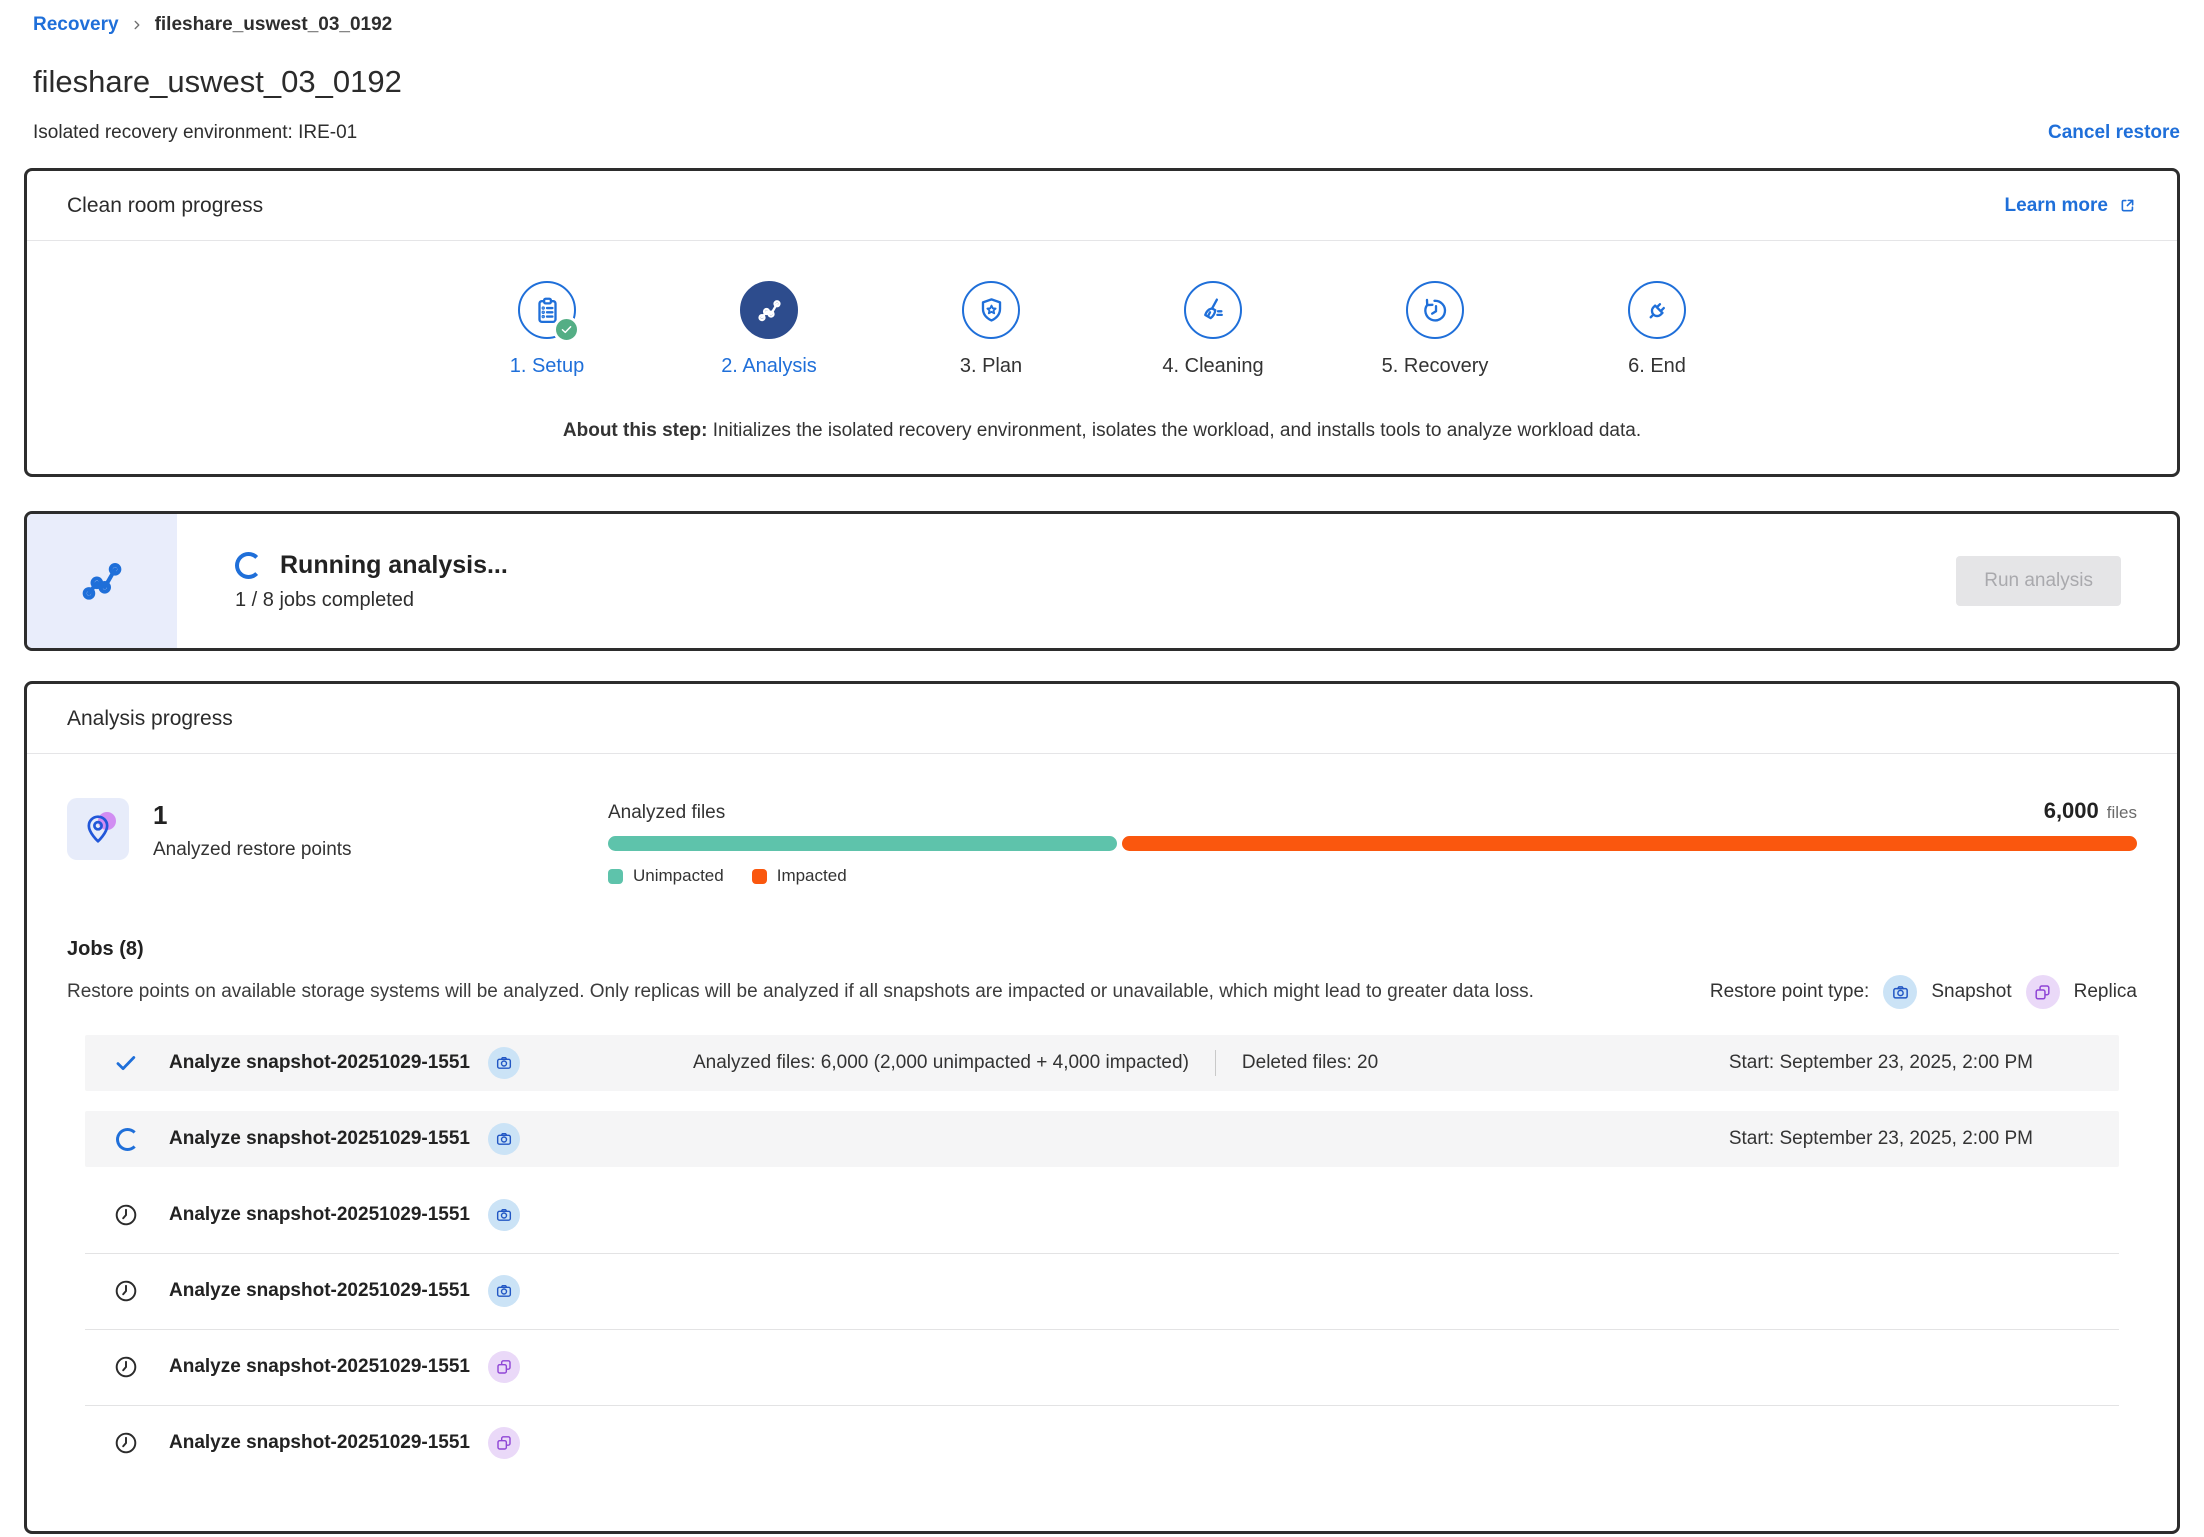 The width and height of the screenshot is (2204, 1537). Describe the element at coordinates (2056, 205) in the screenshot. I see `learn-more-label: Learn more` at that location.